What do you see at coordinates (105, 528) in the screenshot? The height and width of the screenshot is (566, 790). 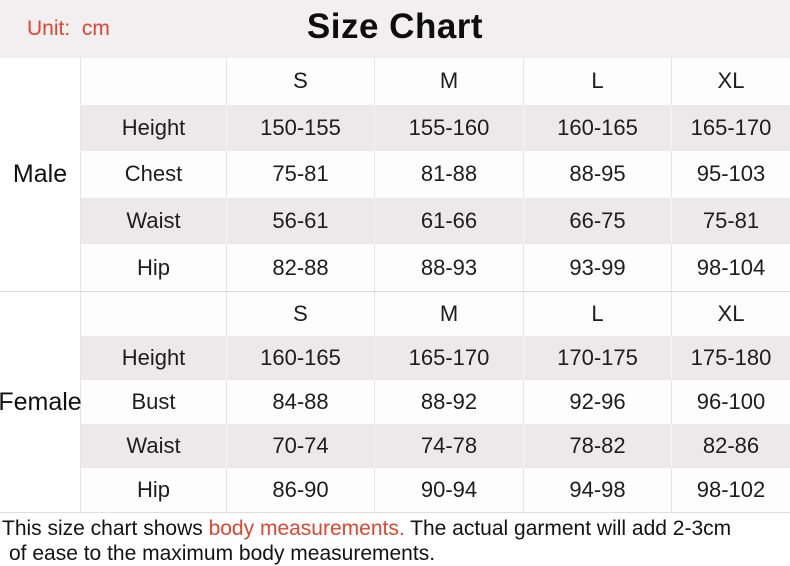 I see `footer-text-before: This size chart shows` at bounding box center [105, 528].